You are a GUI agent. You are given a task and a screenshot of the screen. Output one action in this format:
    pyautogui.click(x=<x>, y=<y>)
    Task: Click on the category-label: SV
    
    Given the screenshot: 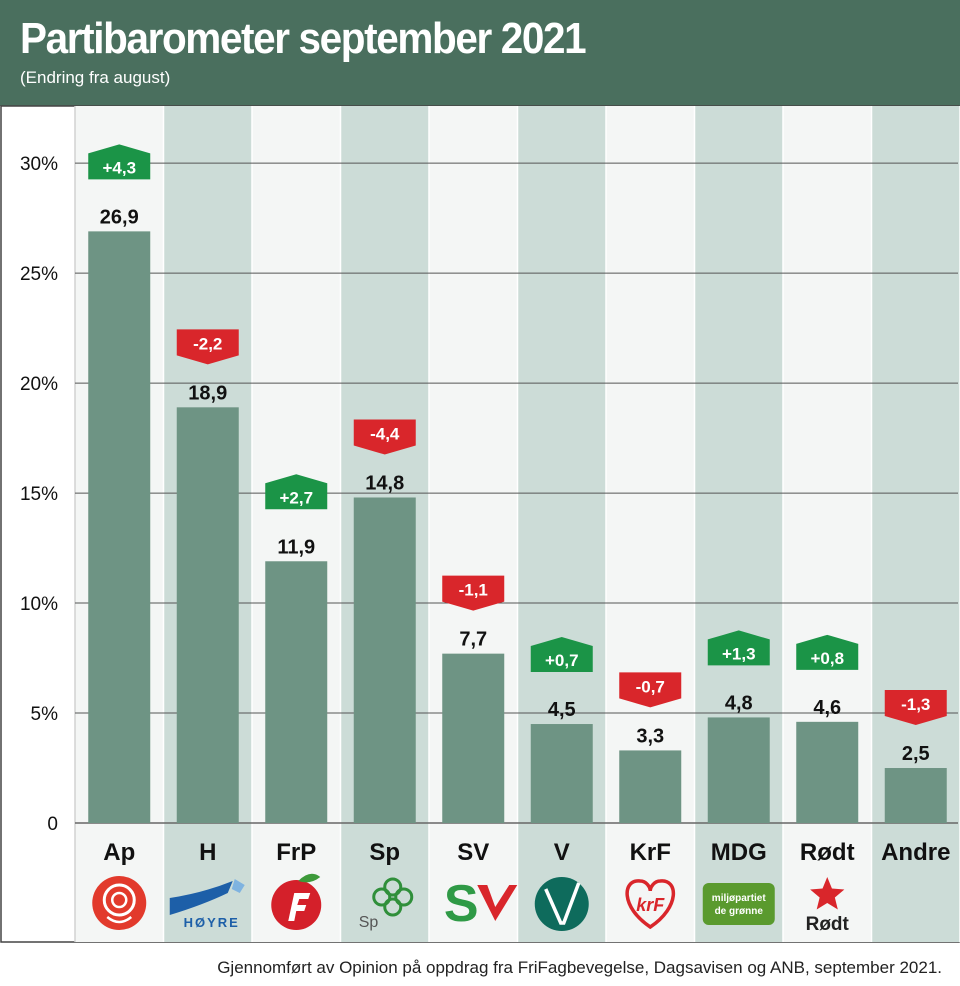 What is the action you would take?
    pyautogui.click(x=473, y=852)
    